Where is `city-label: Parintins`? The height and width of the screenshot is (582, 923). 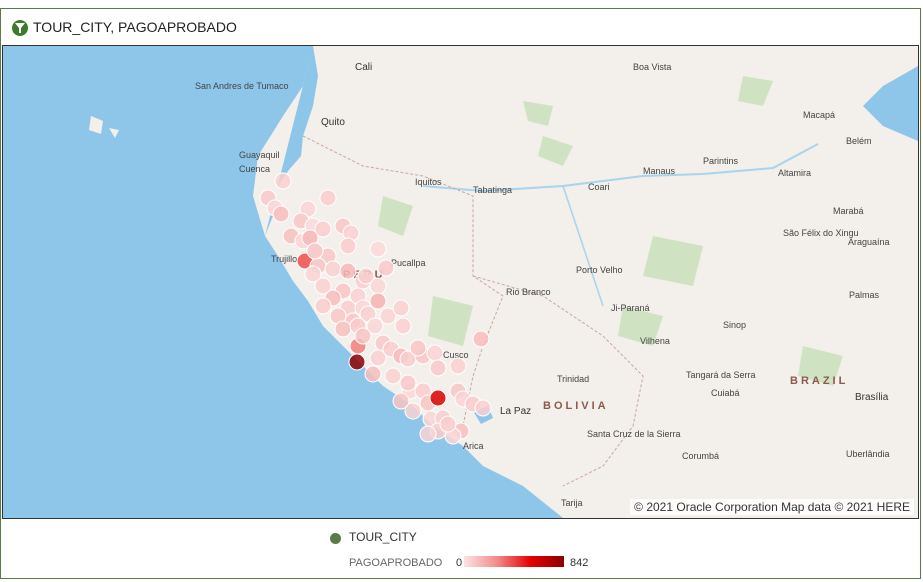
city-label: Parintins is located at coordinates (721, 161).